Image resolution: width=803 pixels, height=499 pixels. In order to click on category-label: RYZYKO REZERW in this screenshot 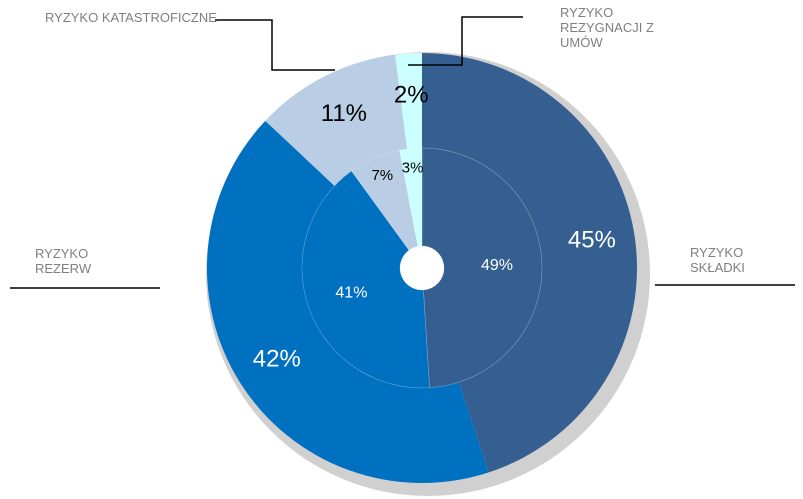, I will do `click(63, 261)`.